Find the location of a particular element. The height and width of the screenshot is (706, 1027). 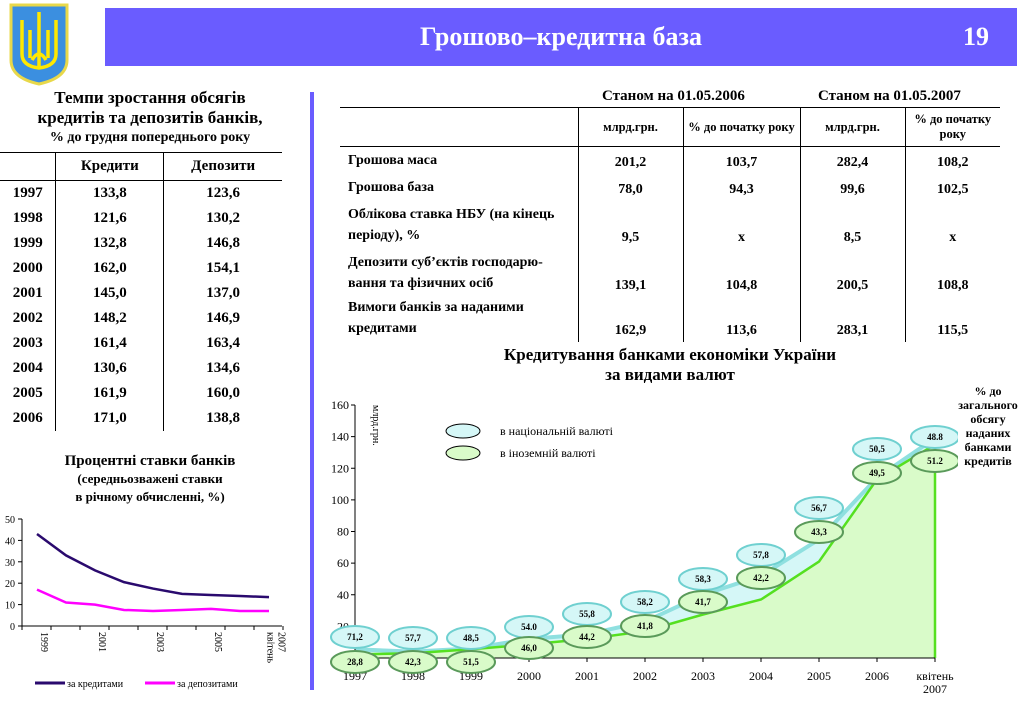

vertical-divider is located at coordinates (312, 391).